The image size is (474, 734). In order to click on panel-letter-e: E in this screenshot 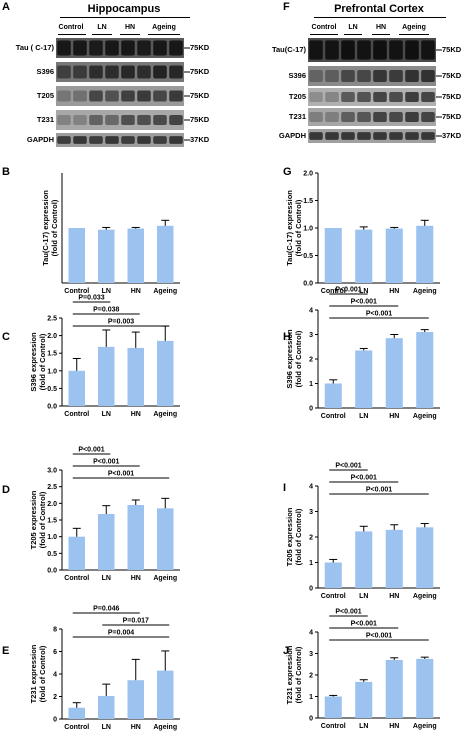, I will do `click(5, 651)`.